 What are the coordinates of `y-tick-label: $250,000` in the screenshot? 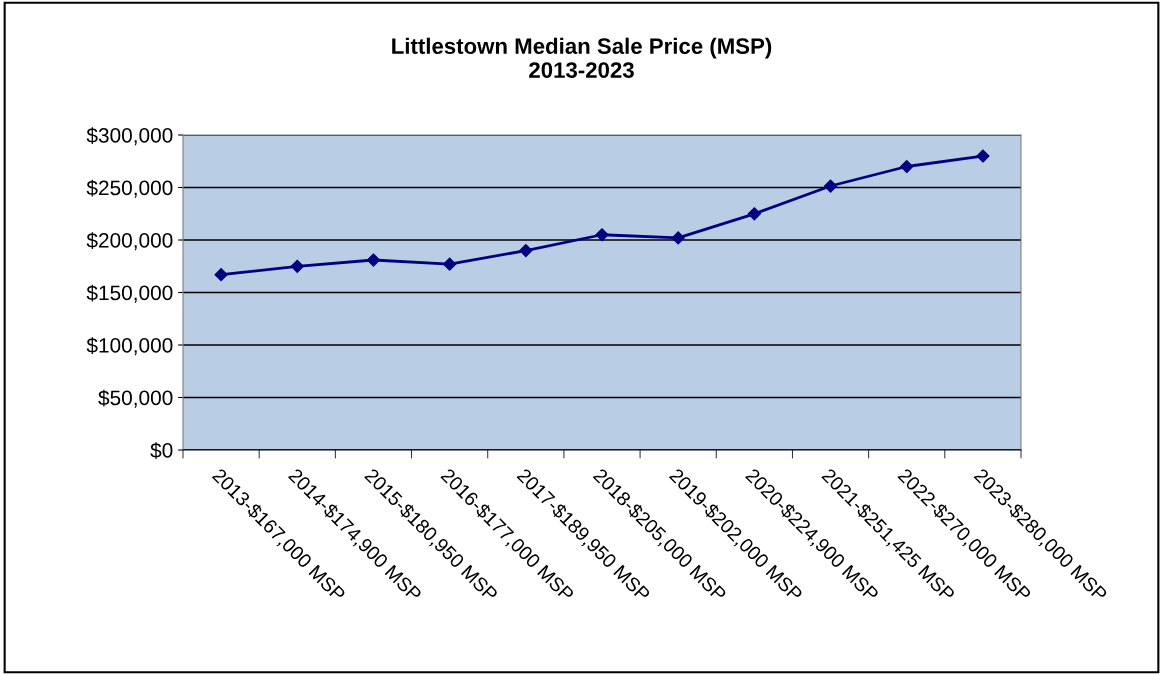 It's located at (129, 188).